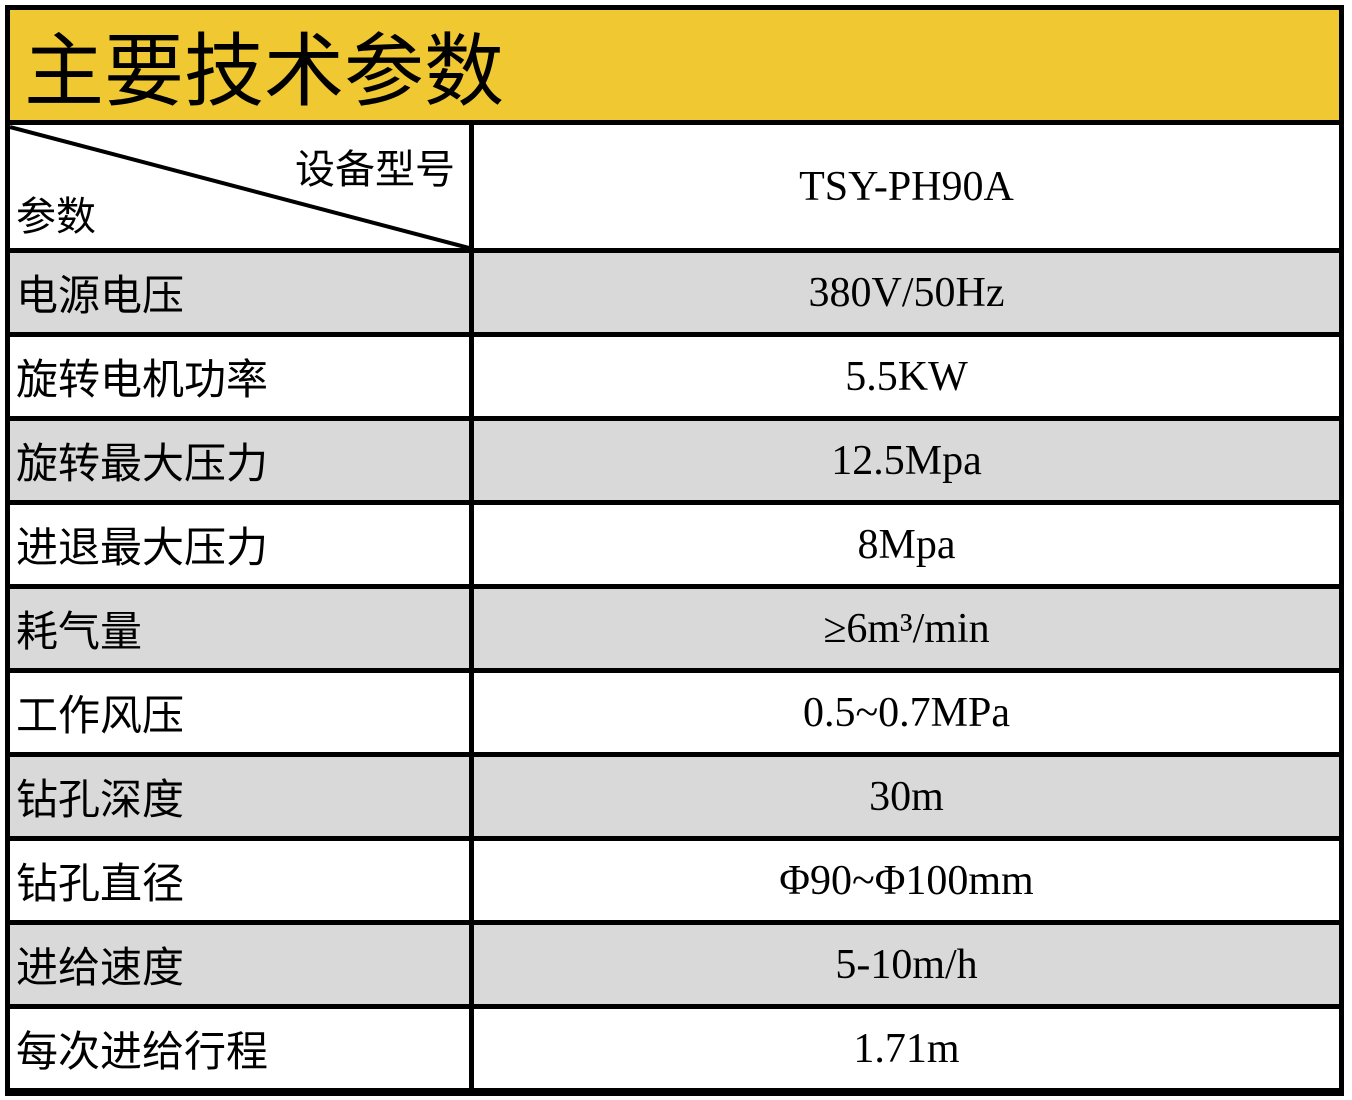 The width and height of the screenshot is (1352, 1100). What do you see at coordinates (906, 628) in the screenshot?
I see `param-value: ≥6m³/min` at bounding box center [906, 628].